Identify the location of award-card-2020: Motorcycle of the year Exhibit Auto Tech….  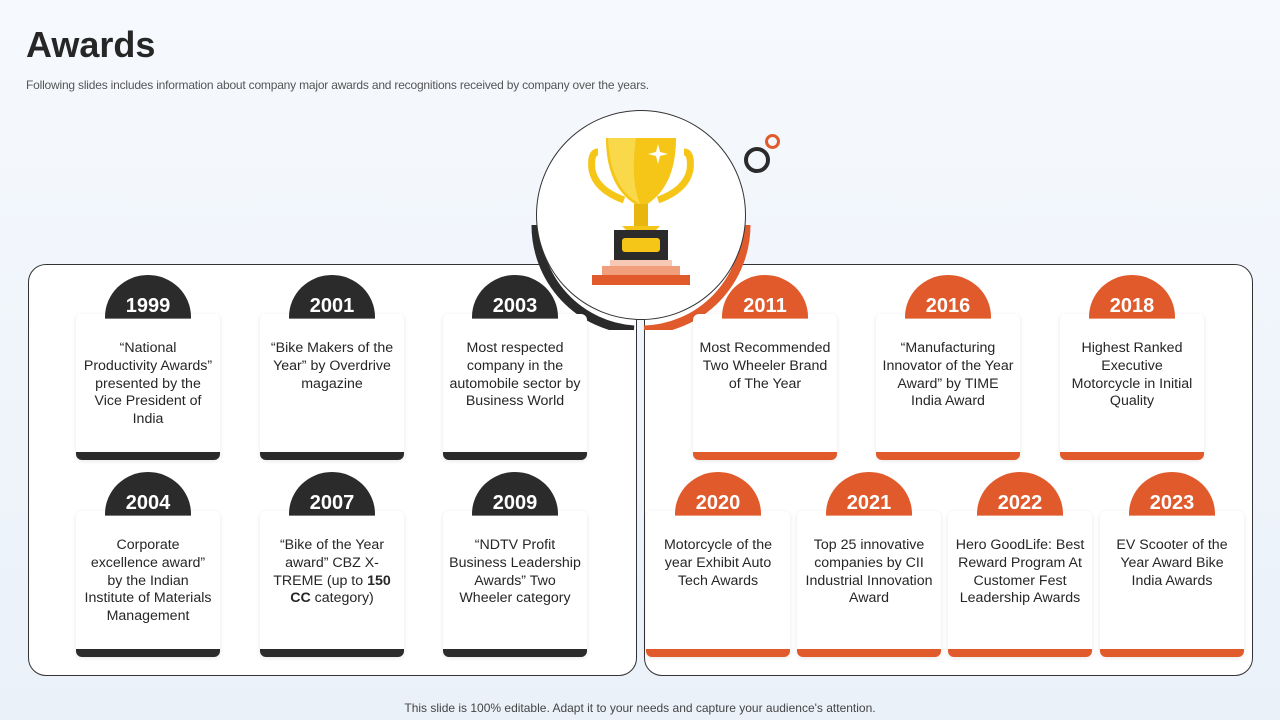
(718, 584).